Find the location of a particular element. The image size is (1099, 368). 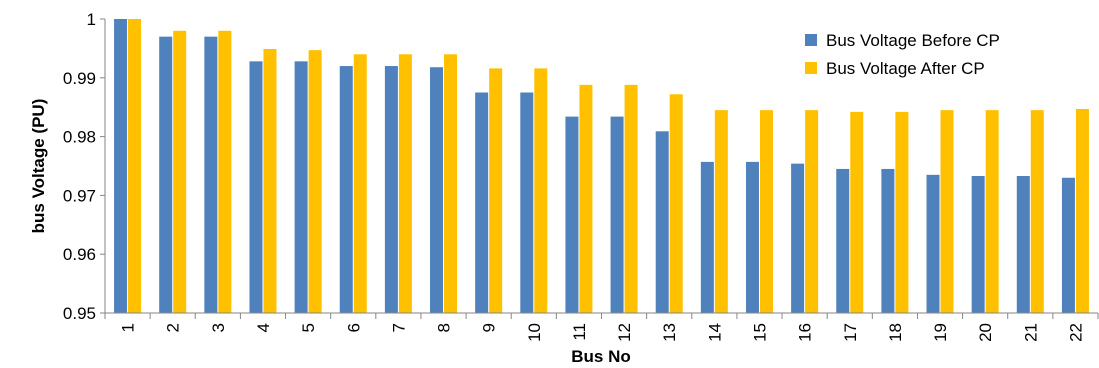

y-tick-label: 0.99 is located at coordinates (79, 78).